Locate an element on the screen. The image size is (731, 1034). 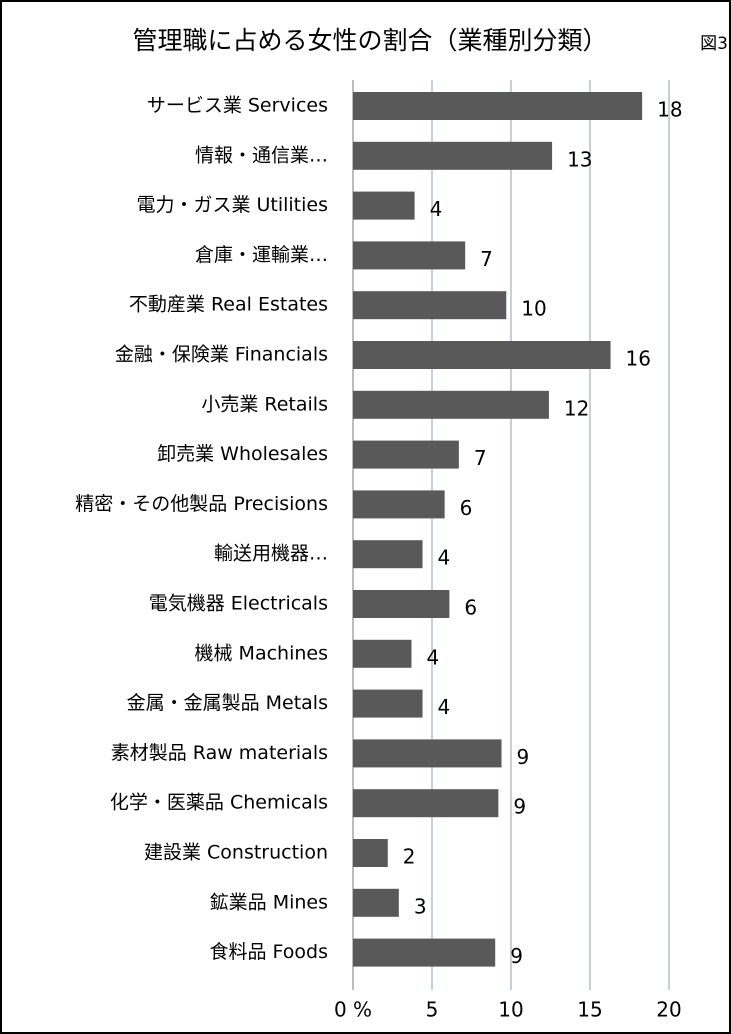
y-tick-label: 精密・その他製品 Precisions is located at coordinates (201, 504).